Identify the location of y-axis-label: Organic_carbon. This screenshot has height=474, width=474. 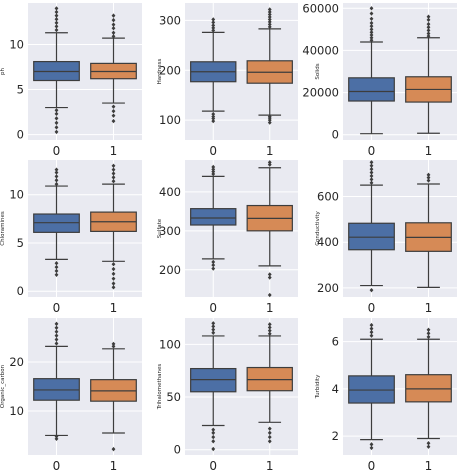
(3, 386).